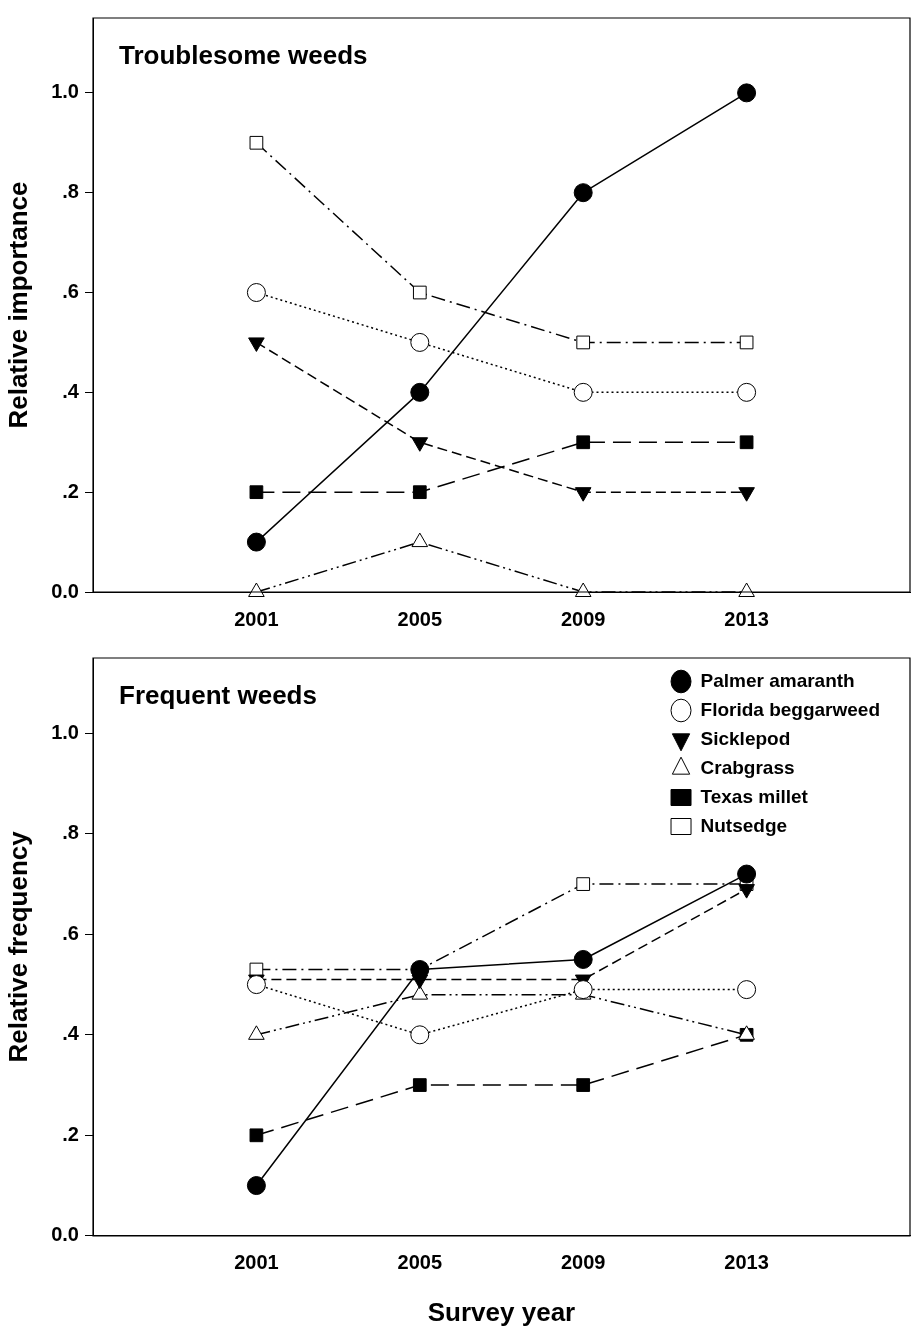  I want to click on legend-label: Palmer amaranth, so click(777, 680).